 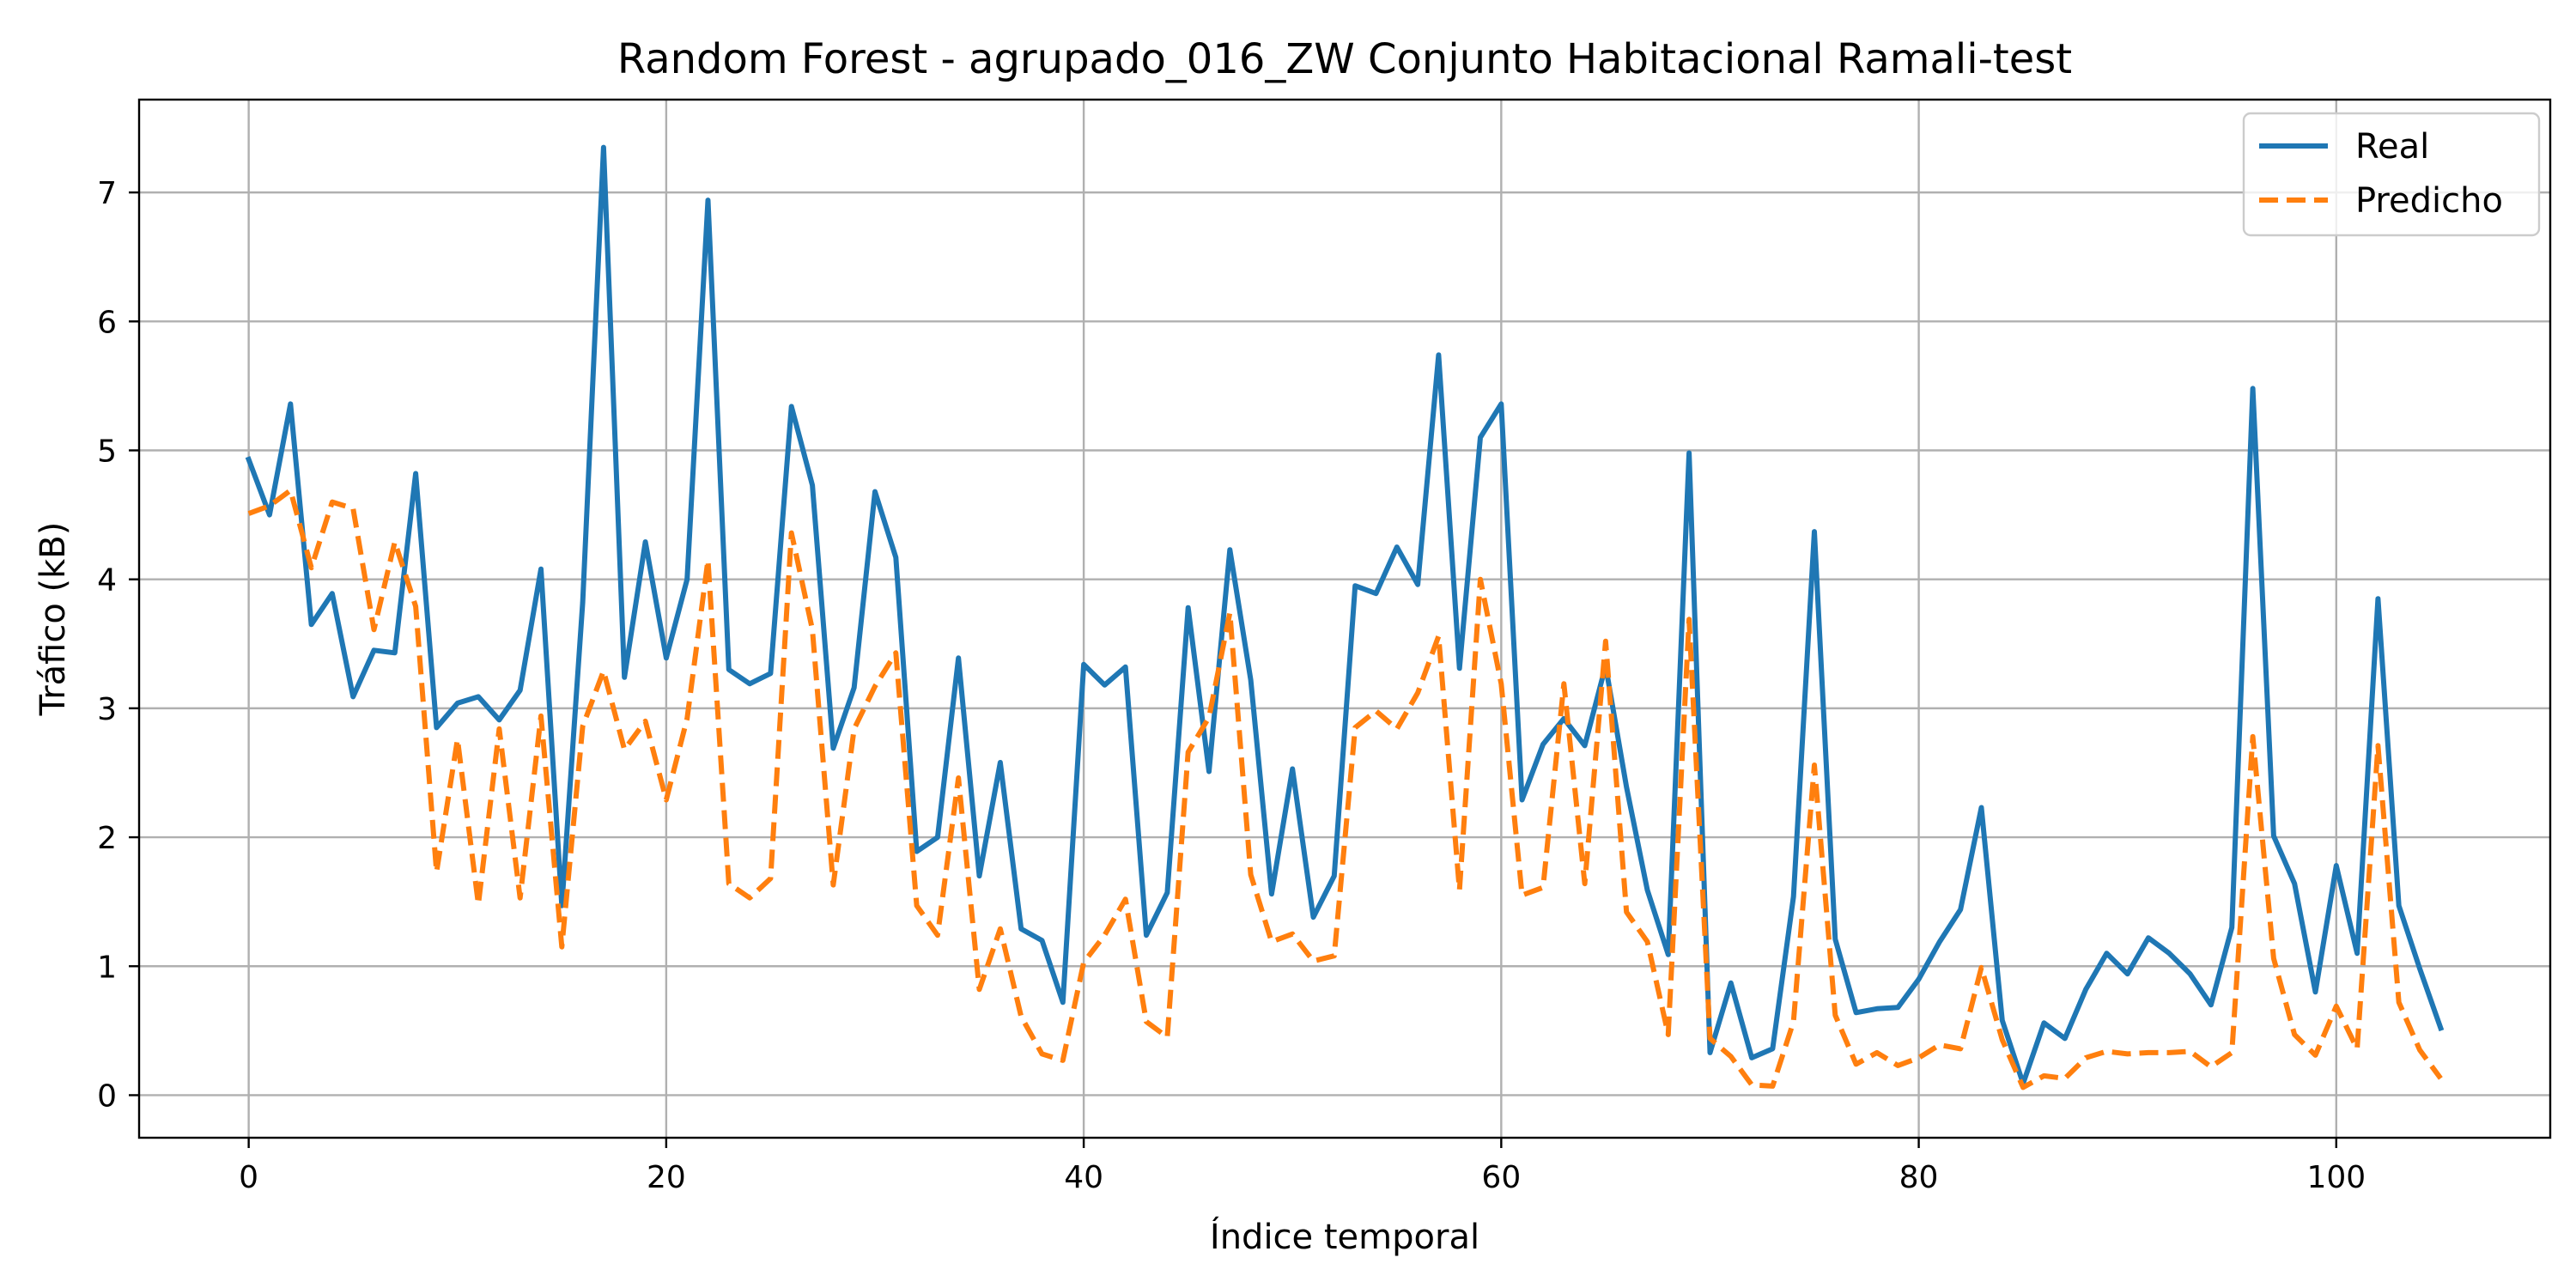 I want to click on y-tick-label: 6, so click(x=107, y=323).